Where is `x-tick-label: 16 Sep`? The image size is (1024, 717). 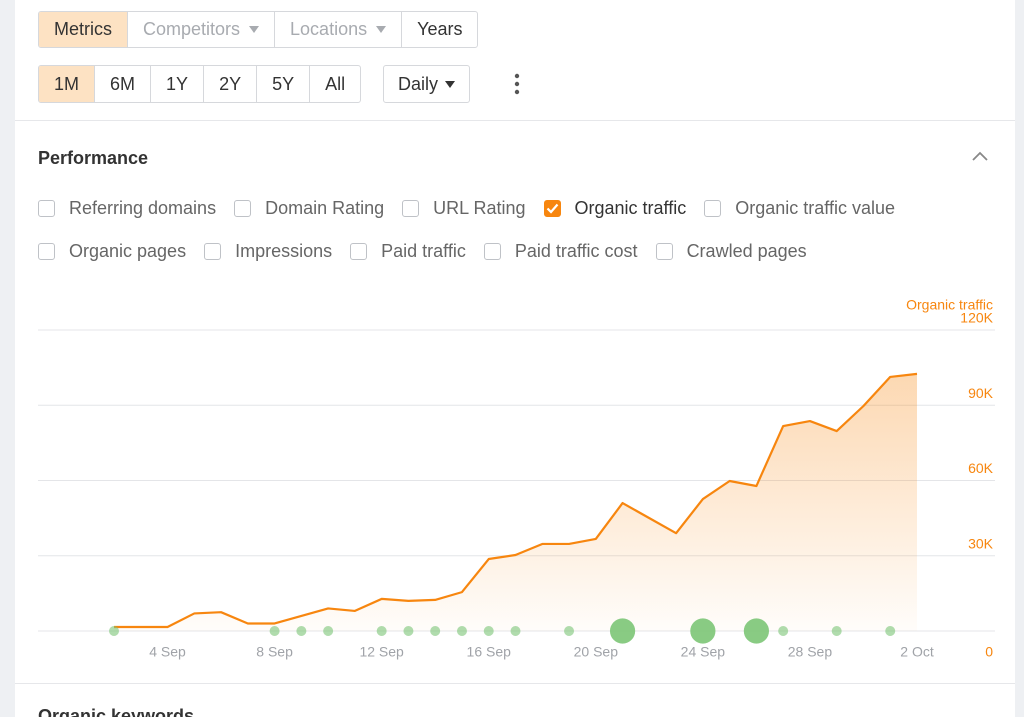
x-tick-label: 16 Sep is located at coordinates (489, 652).